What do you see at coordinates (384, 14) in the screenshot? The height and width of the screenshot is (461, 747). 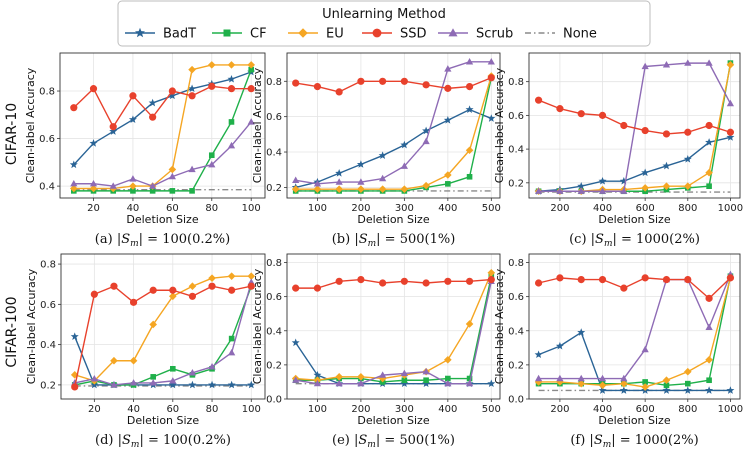 I see `legend-title: Unlearning Method` at bounding box center [384, 14].